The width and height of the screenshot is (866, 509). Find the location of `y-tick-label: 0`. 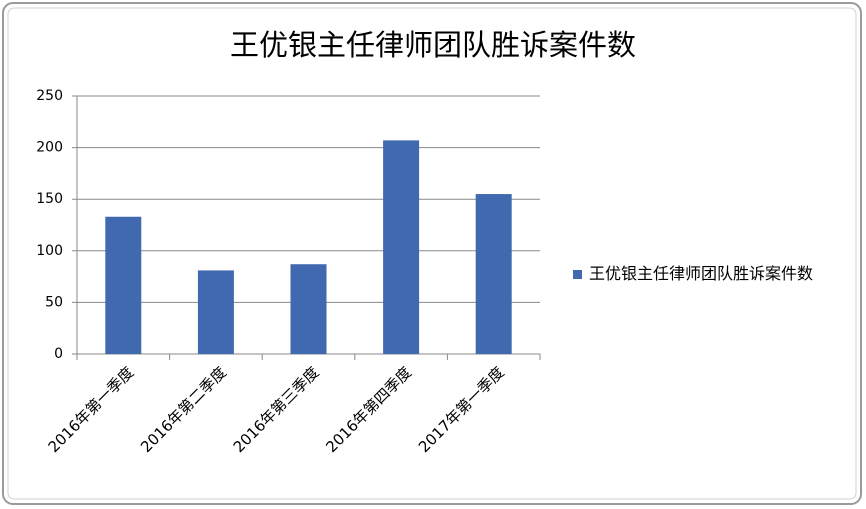

y-tick-label: 0 is located at coordinates (58, 354).